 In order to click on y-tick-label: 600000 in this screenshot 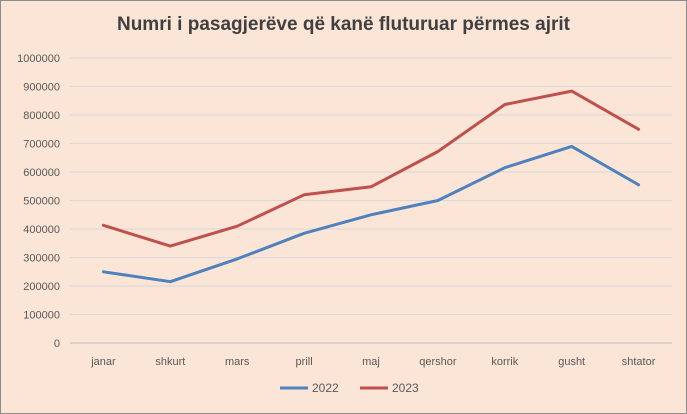, I will do `click(41, 173)`.